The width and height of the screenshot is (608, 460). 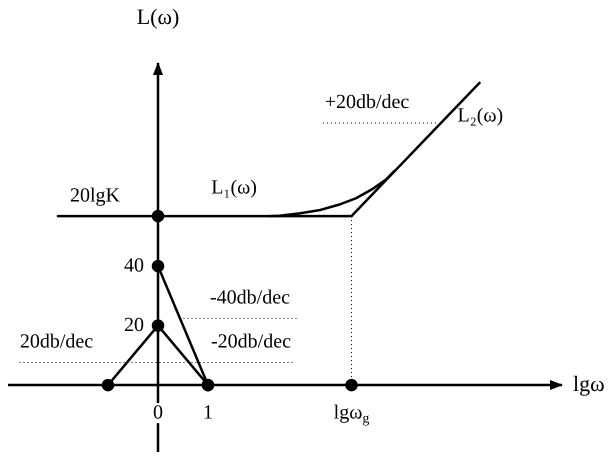 What do you see at coordinates (134, 265) in the screenshot?
I see `y-tick-label: 40` at bounding box center [134, 265].